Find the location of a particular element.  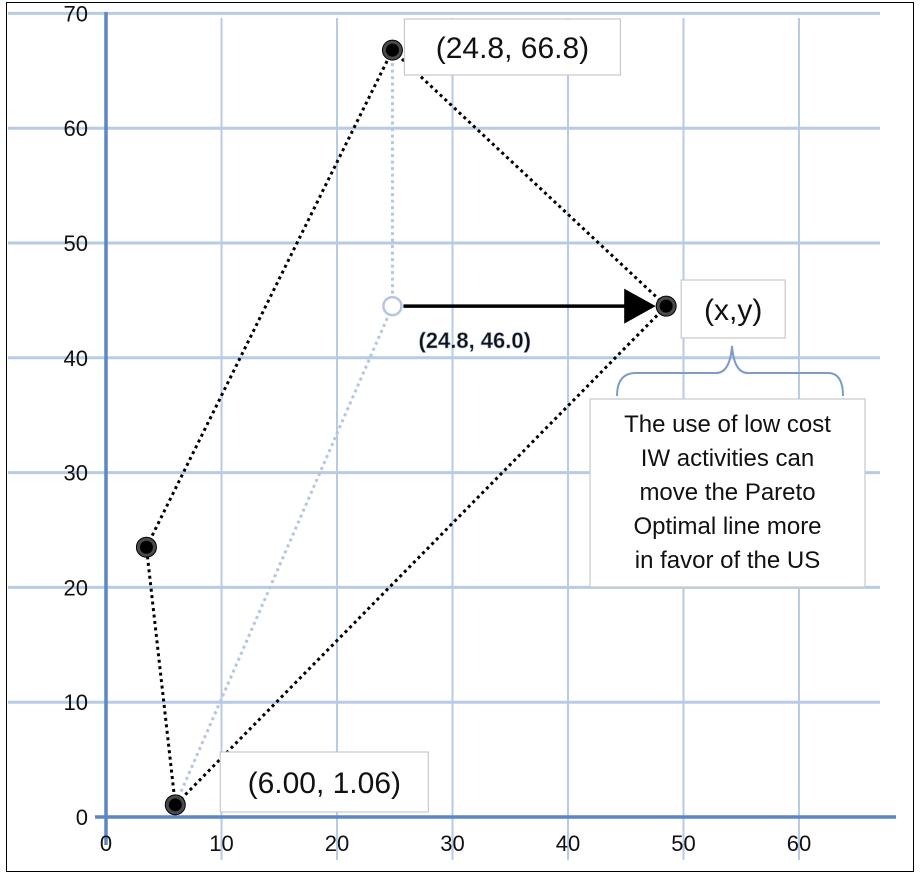

x-tick-label: 50 is located at coordinates (683, 843).